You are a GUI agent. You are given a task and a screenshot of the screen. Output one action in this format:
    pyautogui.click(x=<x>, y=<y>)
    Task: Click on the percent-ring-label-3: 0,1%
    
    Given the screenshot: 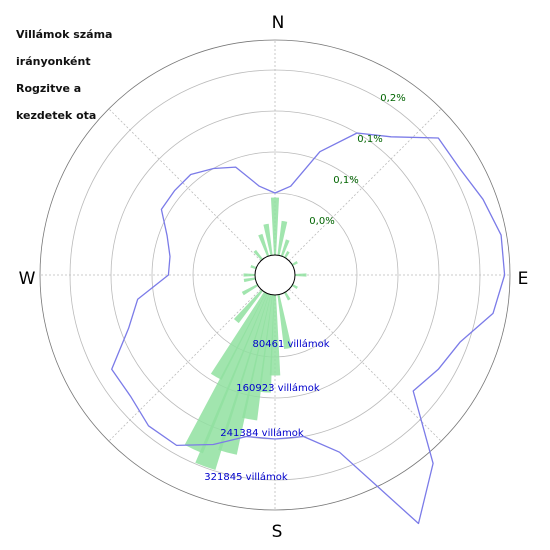 What is the action you would take?
    pyautogui.click(x=369, y=139)
    